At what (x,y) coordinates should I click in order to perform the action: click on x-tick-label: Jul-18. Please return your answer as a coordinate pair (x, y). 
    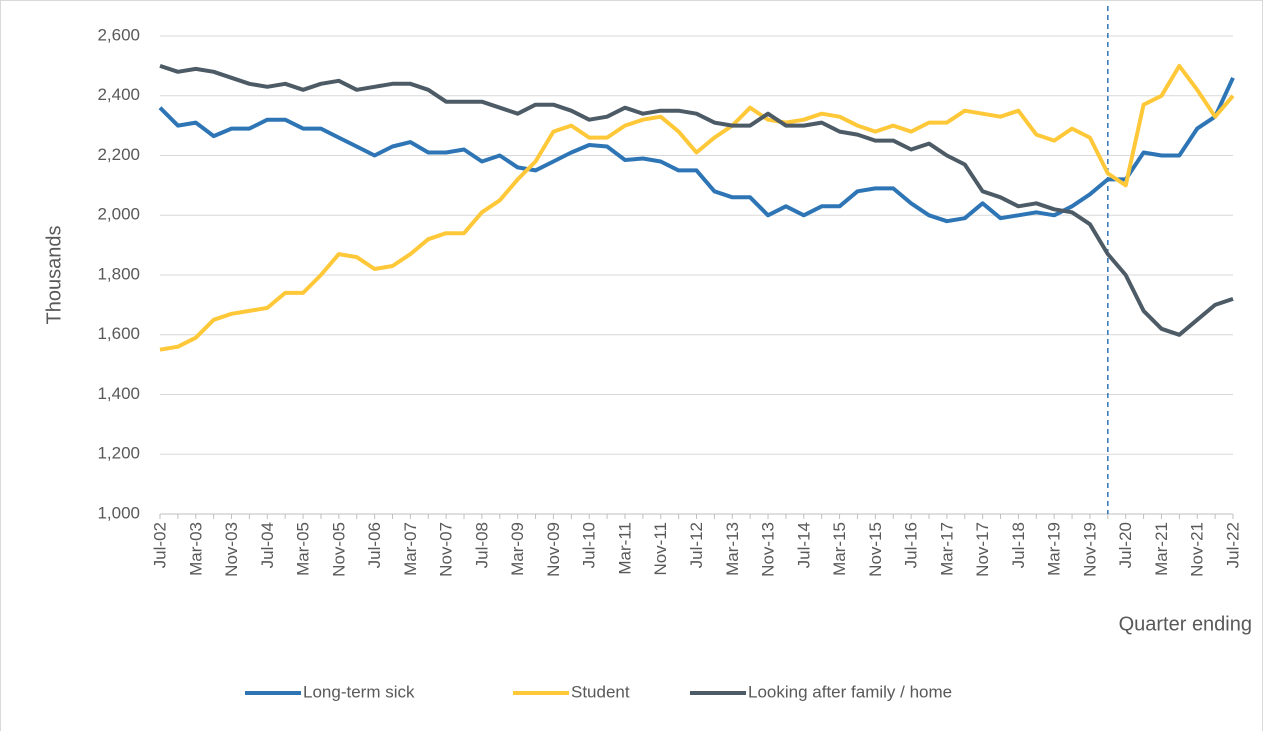
    Looking at the image, I should click on (1018, 545).